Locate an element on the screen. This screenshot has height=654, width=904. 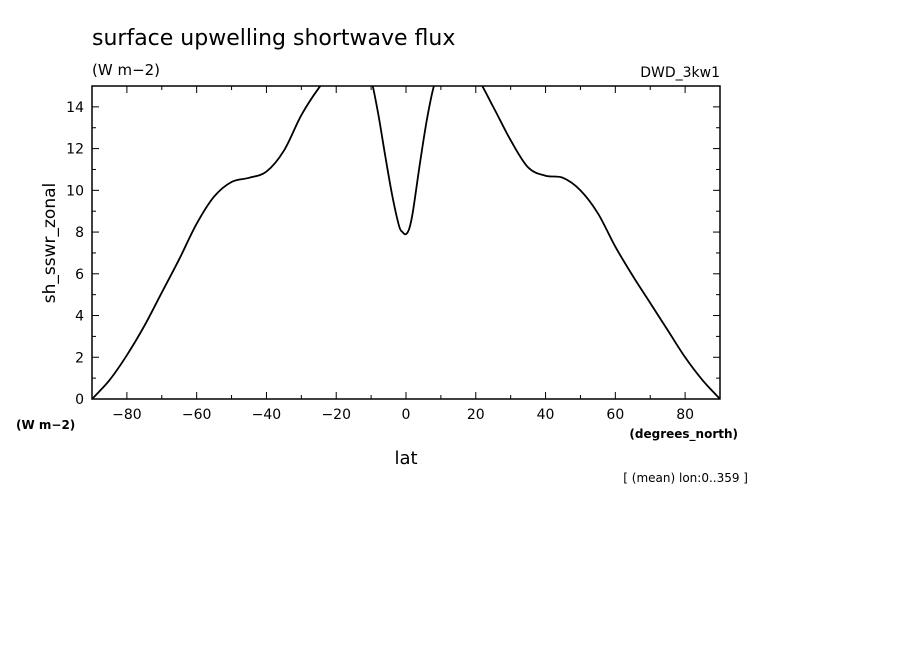
y-tick-label: 2 is located at coordinates (79, 358).